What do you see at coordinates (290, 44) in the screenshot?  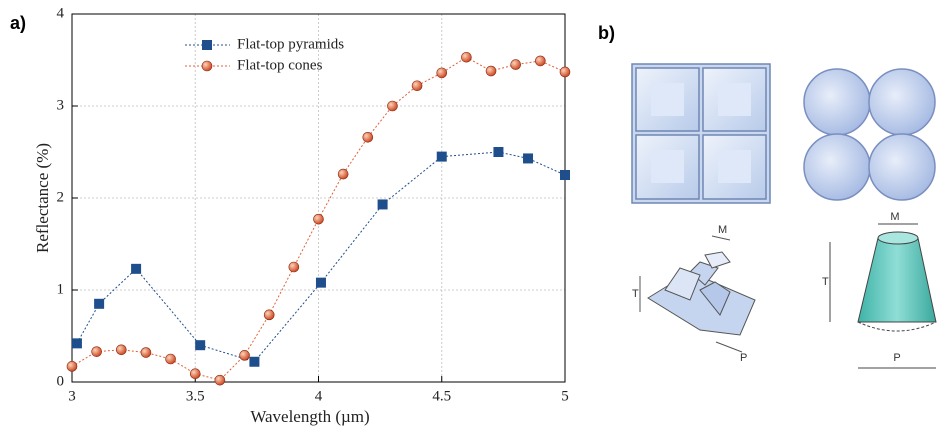 I see `legend-label: Flat-top pyramids` at bounding box center [290, 44].